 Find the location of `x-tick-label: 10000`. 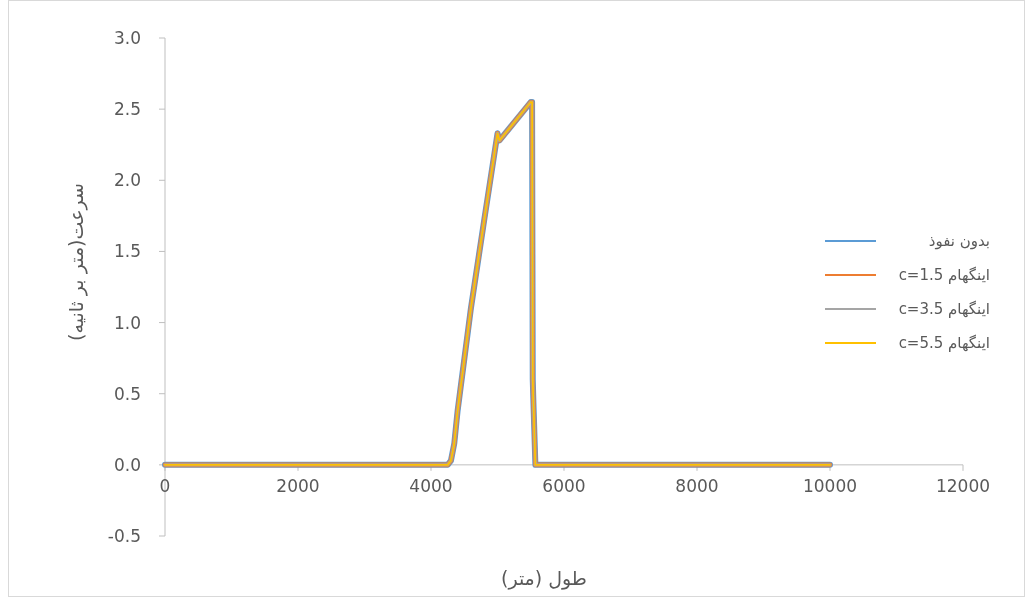

x-tick-label: 10000 is located at coordinates (830, 485).